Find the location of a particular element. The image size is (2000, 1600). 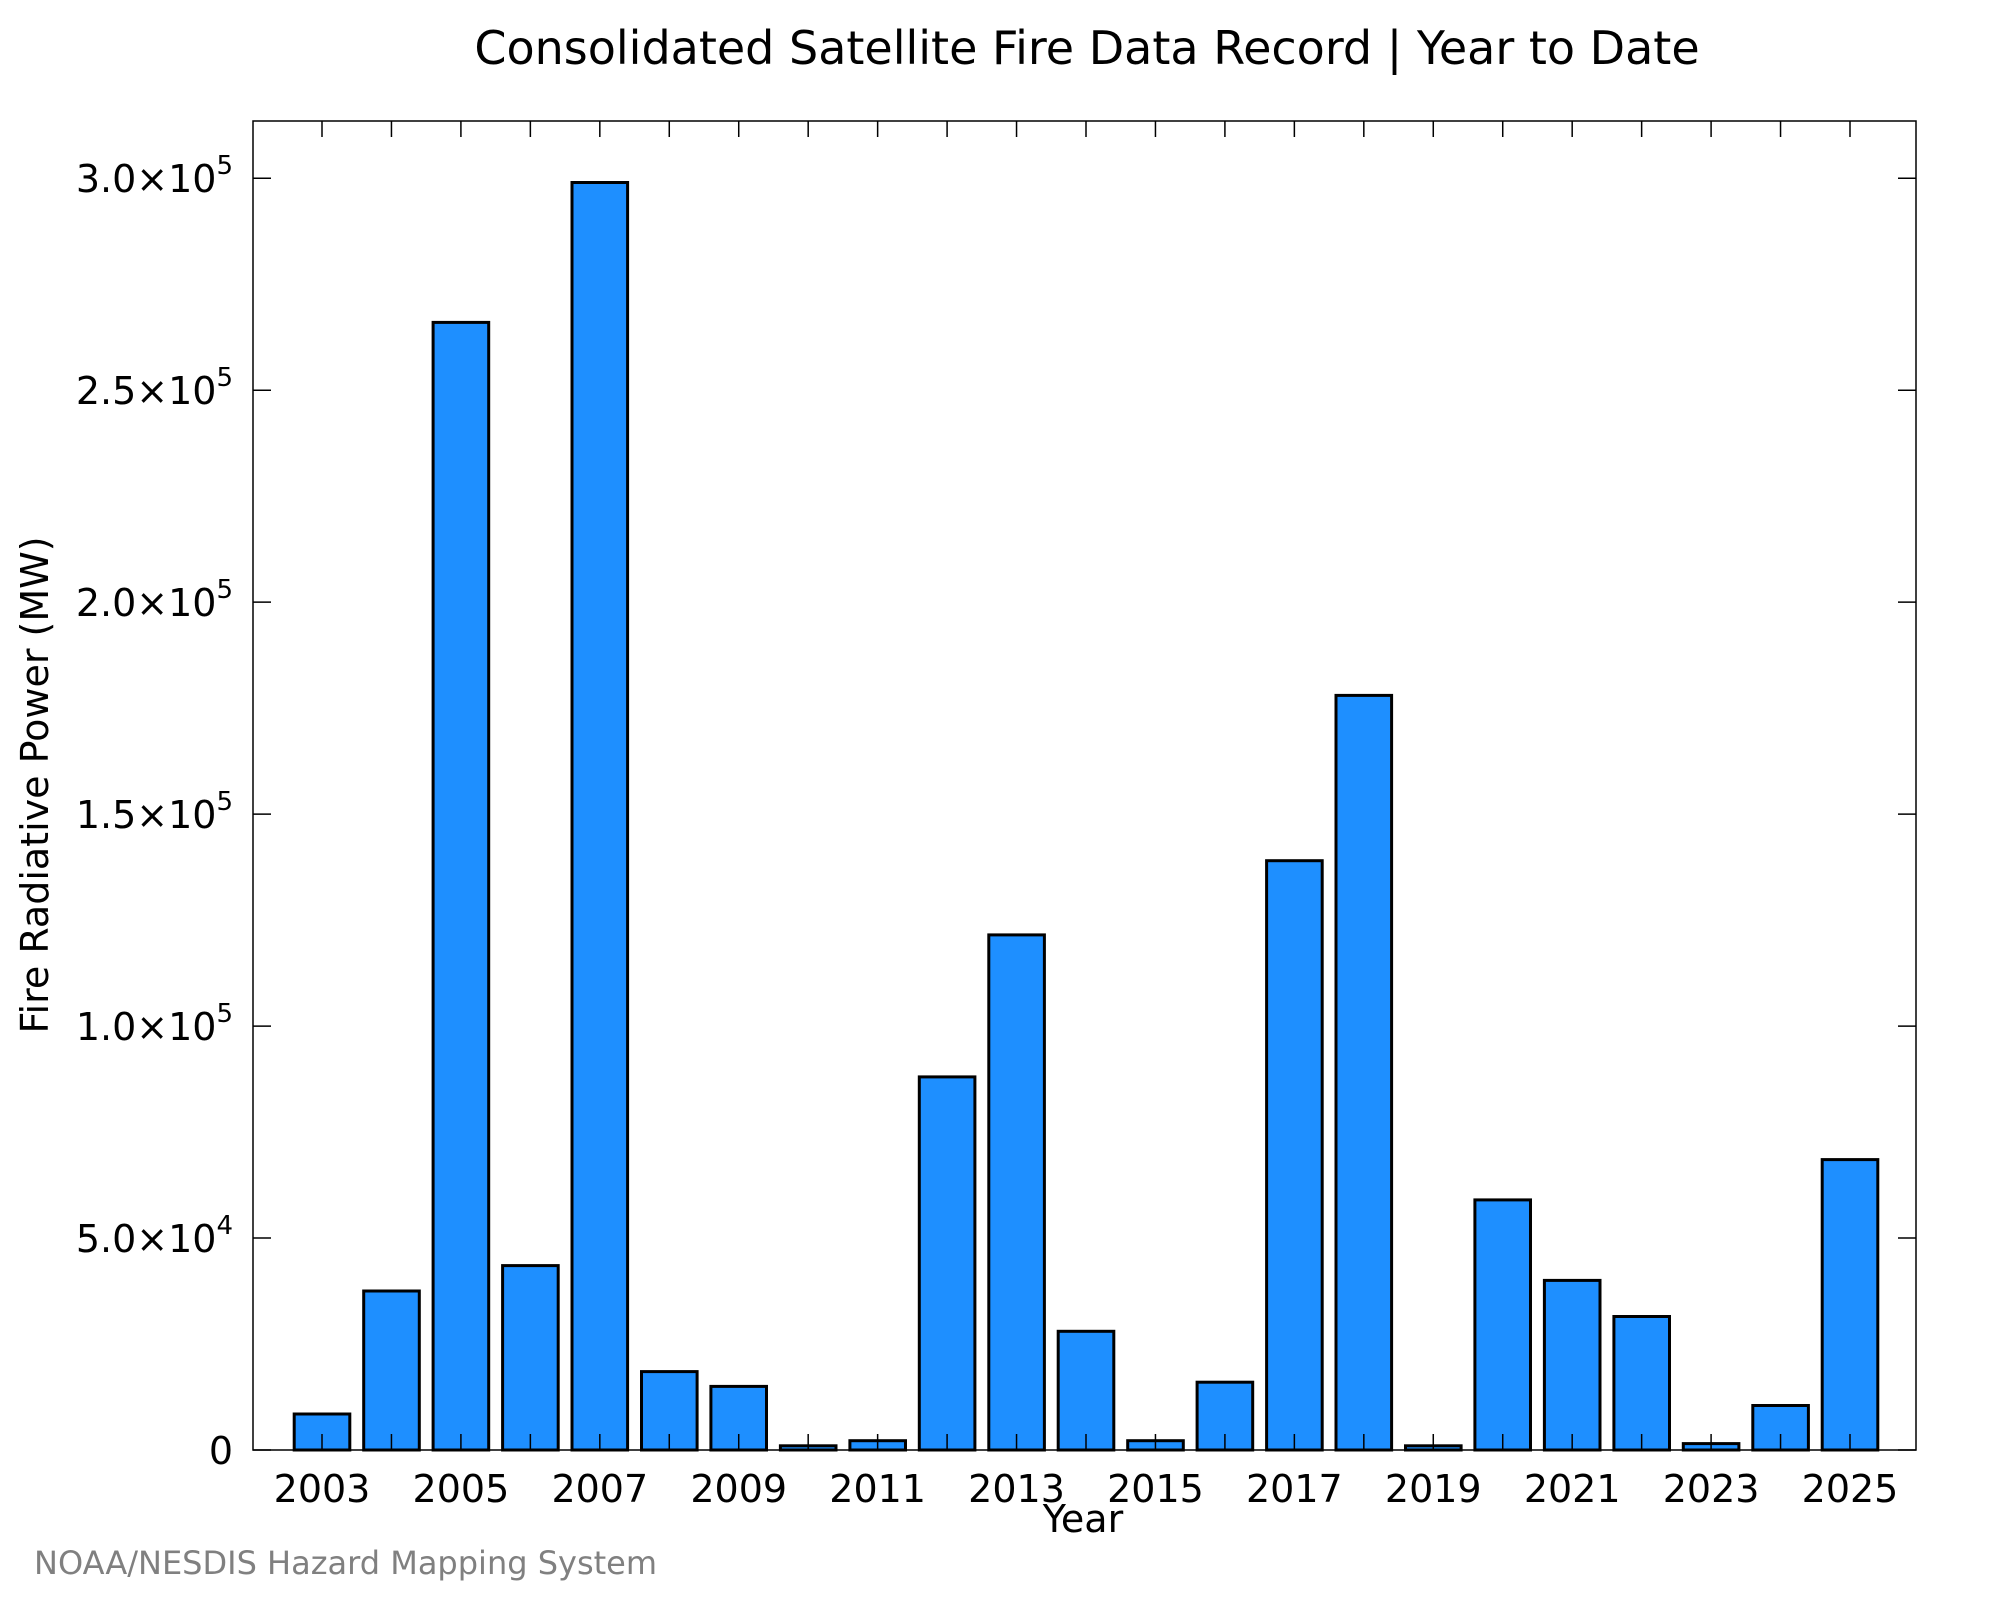

x-axis-label: Year is located at coordinates (1083, 1519).